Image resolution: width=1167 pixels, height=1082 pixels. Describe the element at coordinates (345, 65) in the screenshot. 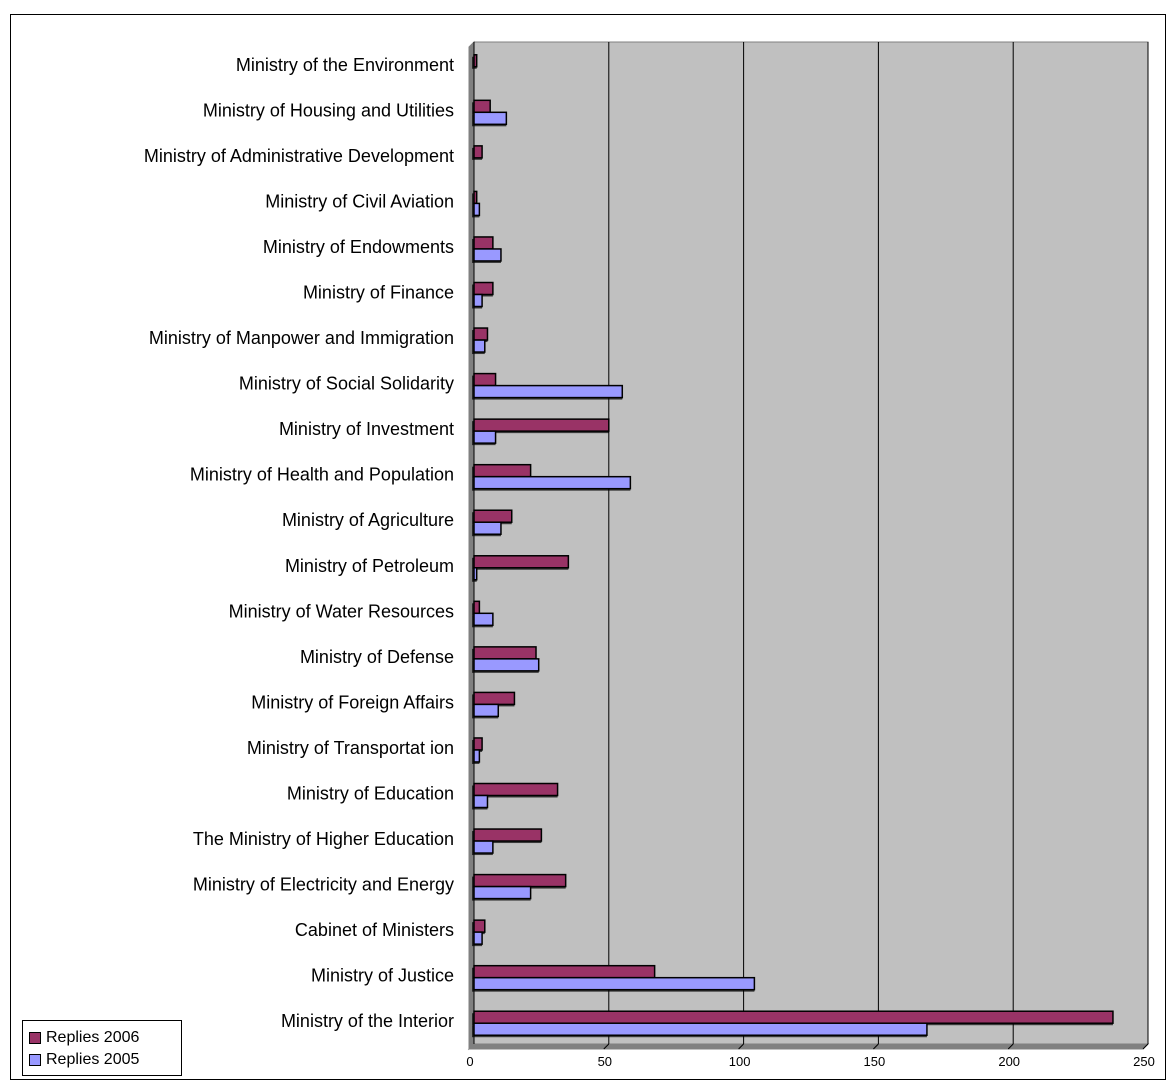

I see `category-label: Ministry of the Environment` at that location.